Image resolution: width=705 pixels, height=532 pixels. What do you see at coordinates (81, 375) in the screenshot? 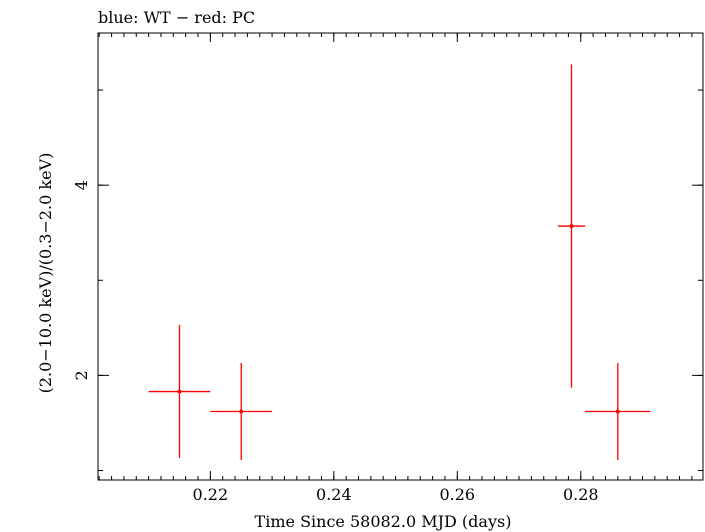
I see `y-tick-label: 2` at bounding box center [81, 375].